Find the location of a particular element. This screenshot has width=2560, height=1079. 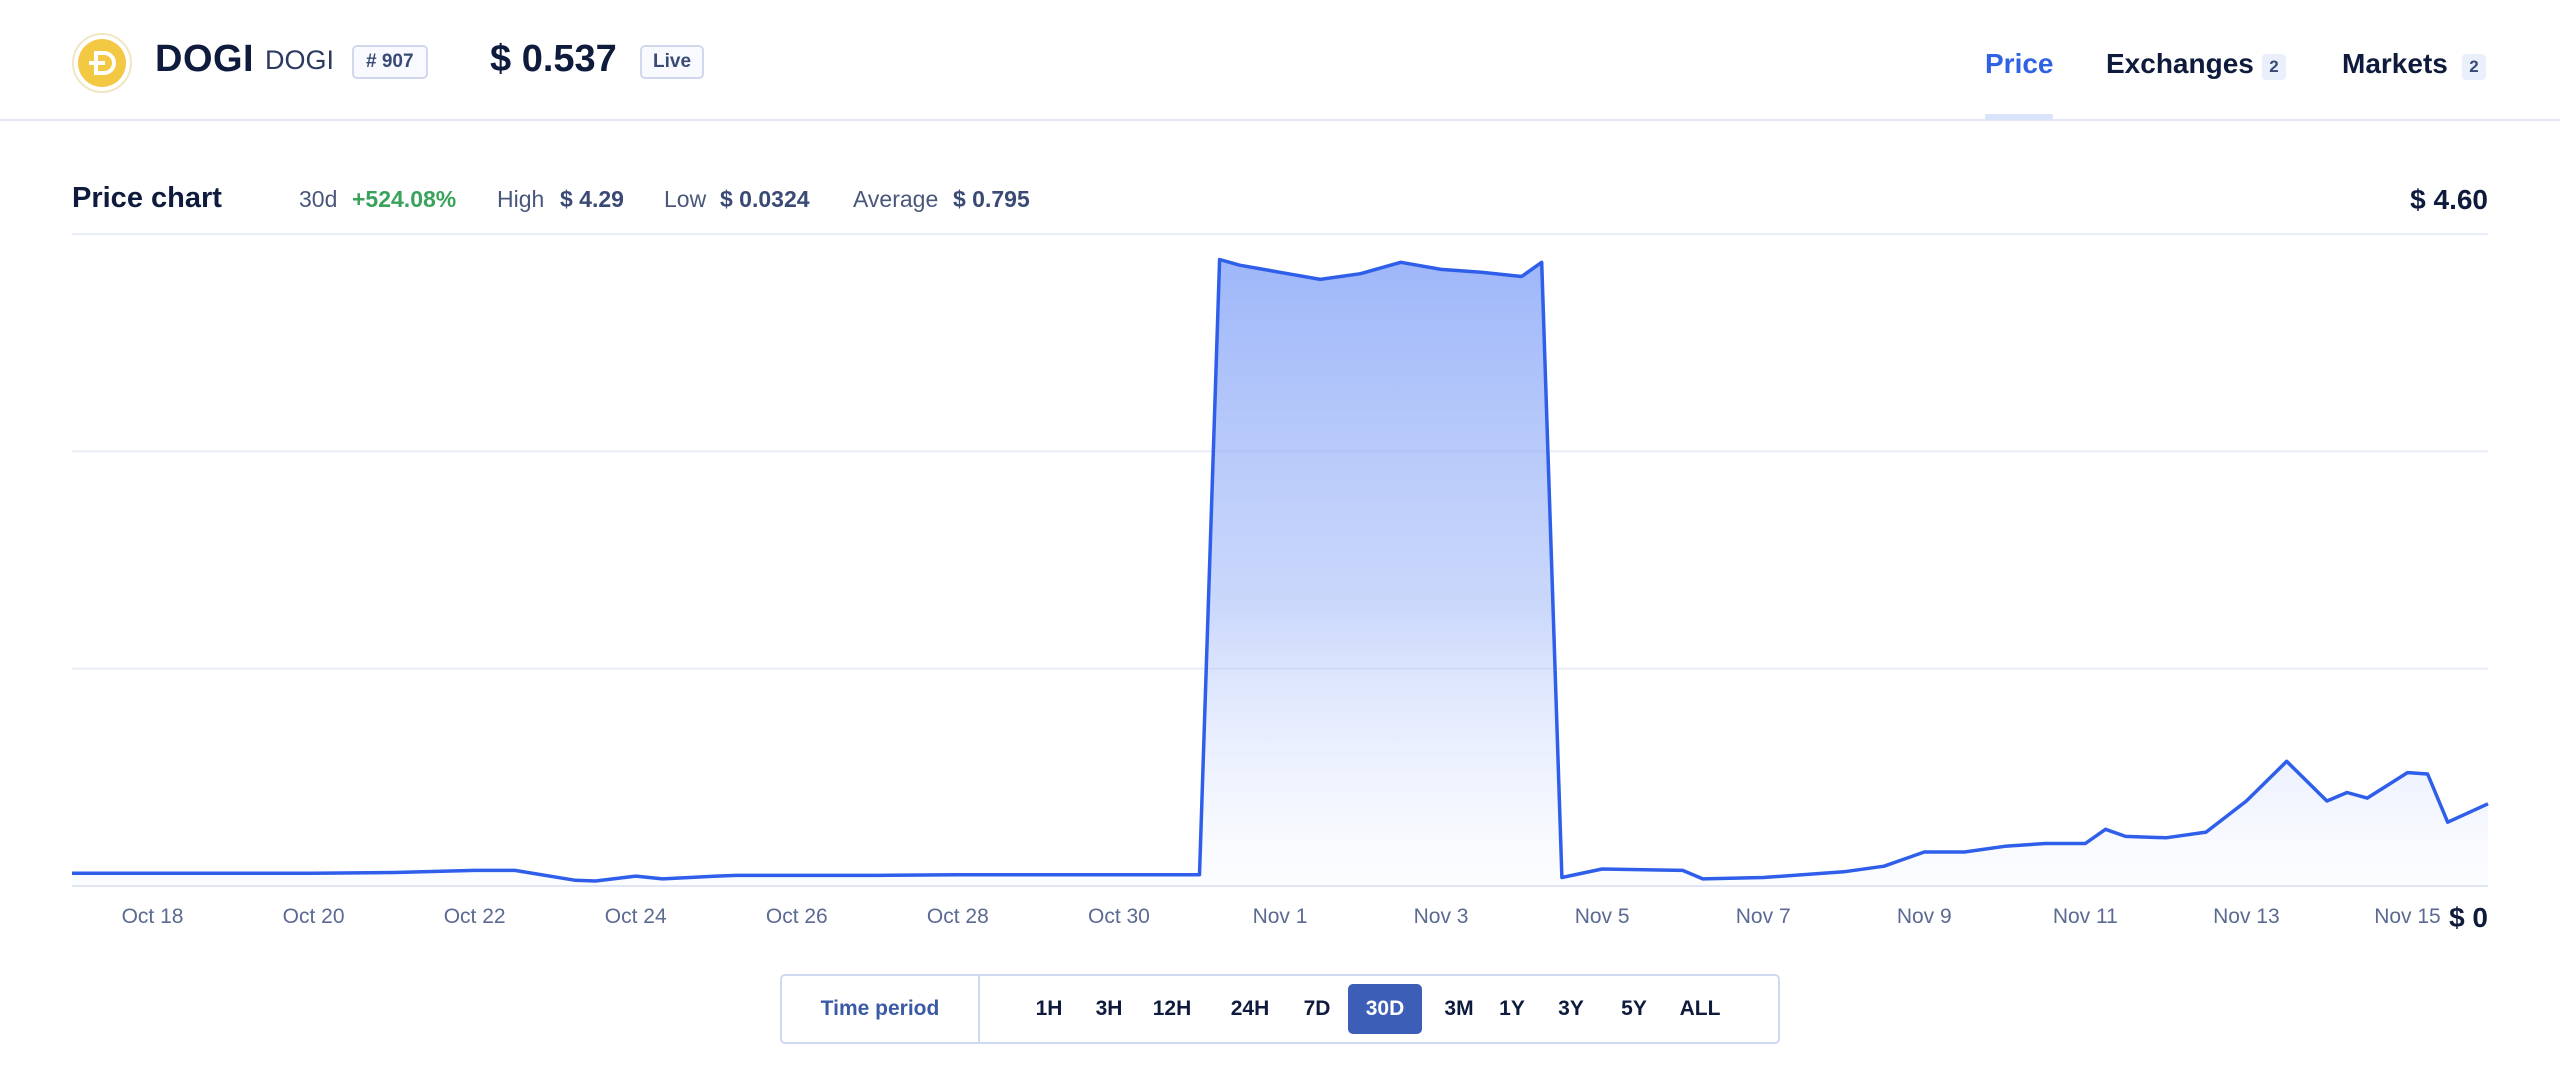

tab-exchanges: Exchanges is located at coordinates (2180, 63).